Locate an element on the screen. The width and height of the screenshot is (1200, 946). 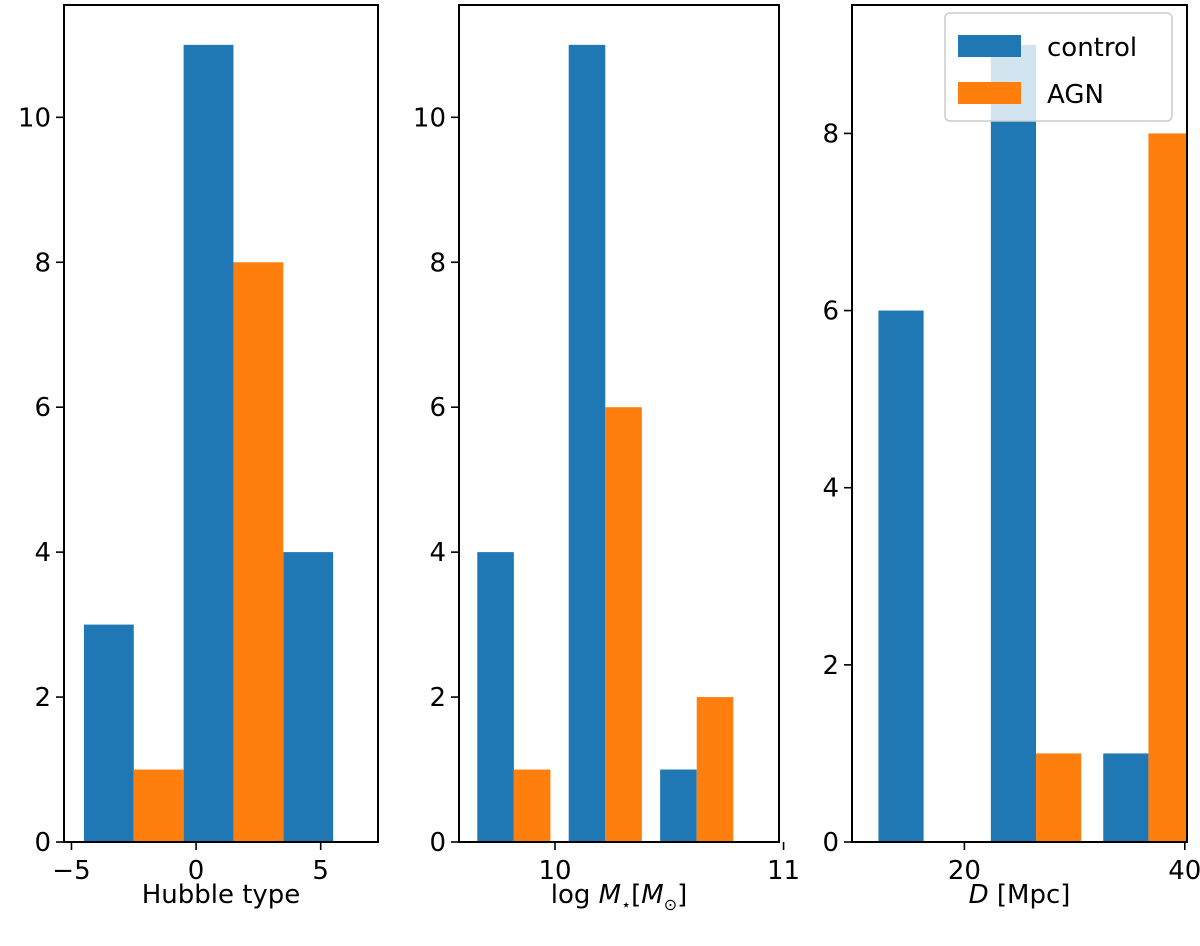
legend-label-control: control is located at coordinates (1092, 48).